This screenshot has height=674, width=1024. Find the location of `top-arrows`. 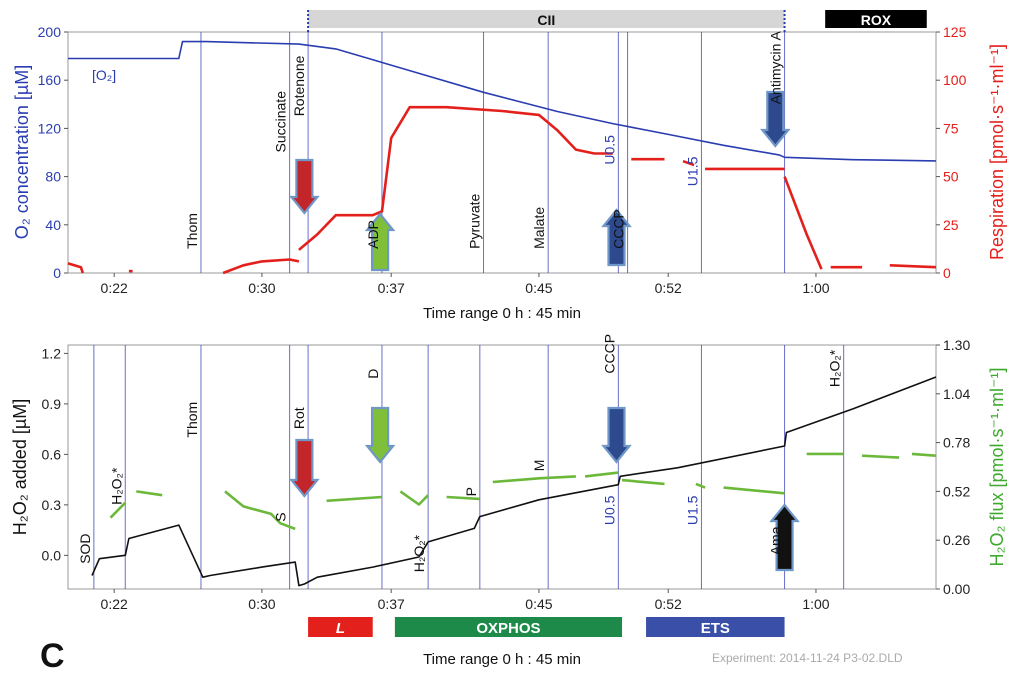

top-arrows is located at coordinates (540, 181).